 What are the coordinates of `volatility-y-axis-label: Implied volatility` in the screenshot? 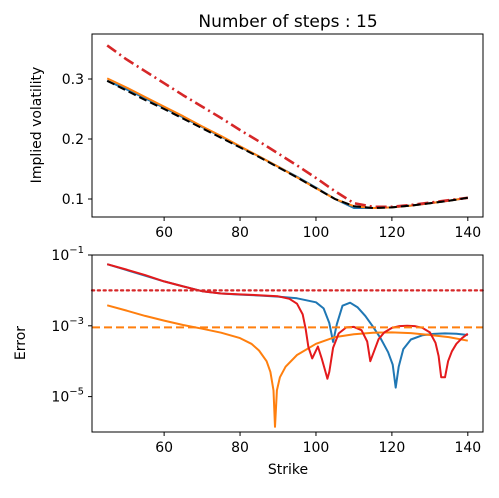 It's located at (37, 125).